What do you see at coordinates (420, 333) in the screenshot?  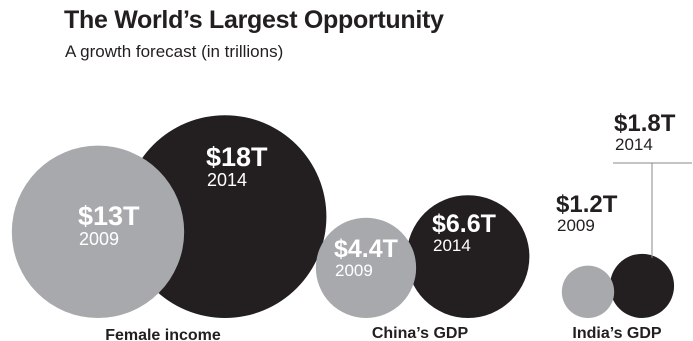 I see `china-s-gdp-category-label: China’s GDP` at bounding box center [420, 333].